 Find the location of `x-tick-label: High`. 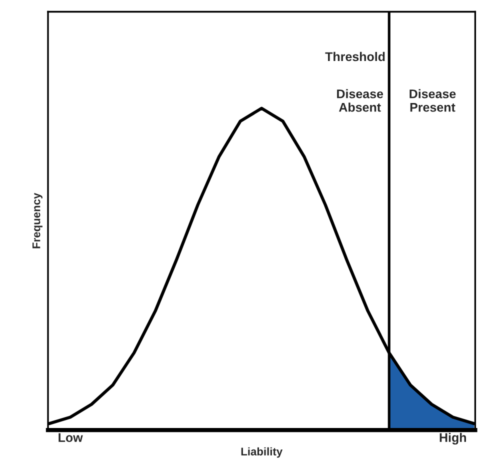

x-tick-label: High is located at coordinates (453, 438).